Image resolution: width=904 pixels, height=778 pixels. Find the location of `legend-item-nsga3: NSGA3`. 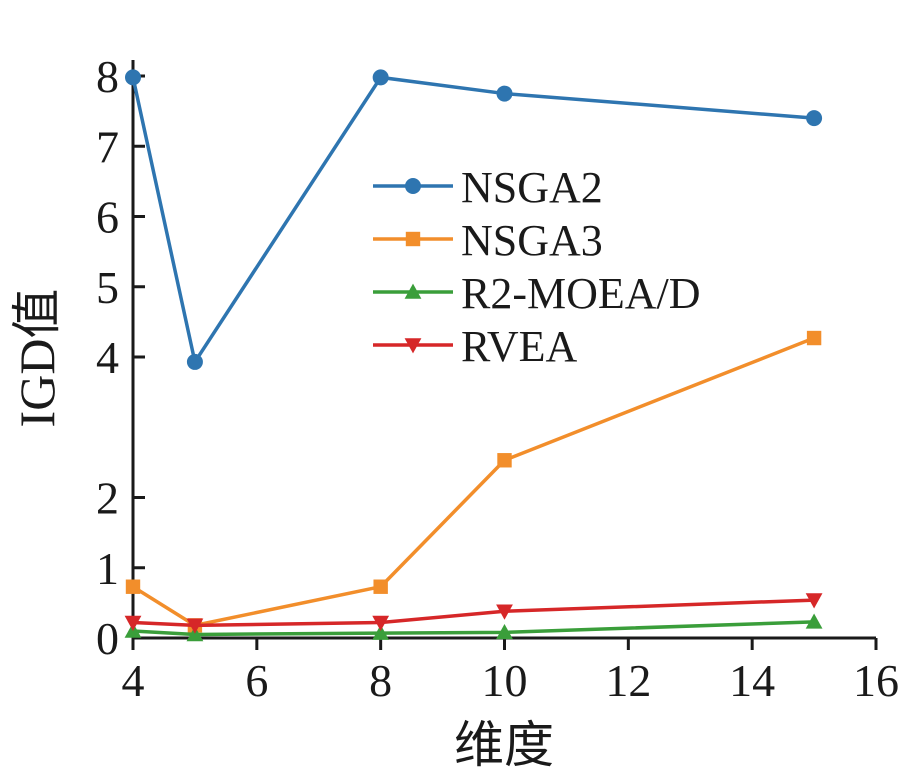

legend-item-nsga3: NSGA3 is located at coordinates (488, 240).